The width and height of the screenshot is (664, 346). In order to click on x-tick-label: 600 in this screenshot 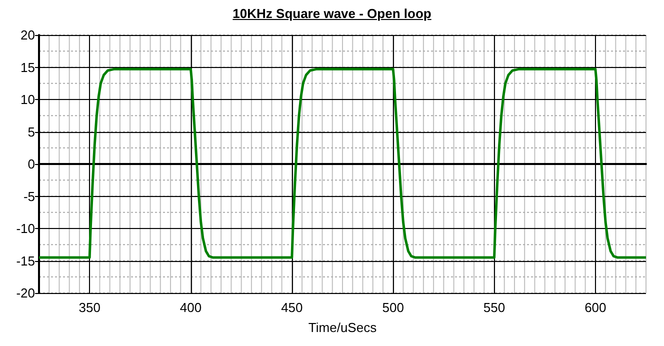, I will do `click(595, 307)`.